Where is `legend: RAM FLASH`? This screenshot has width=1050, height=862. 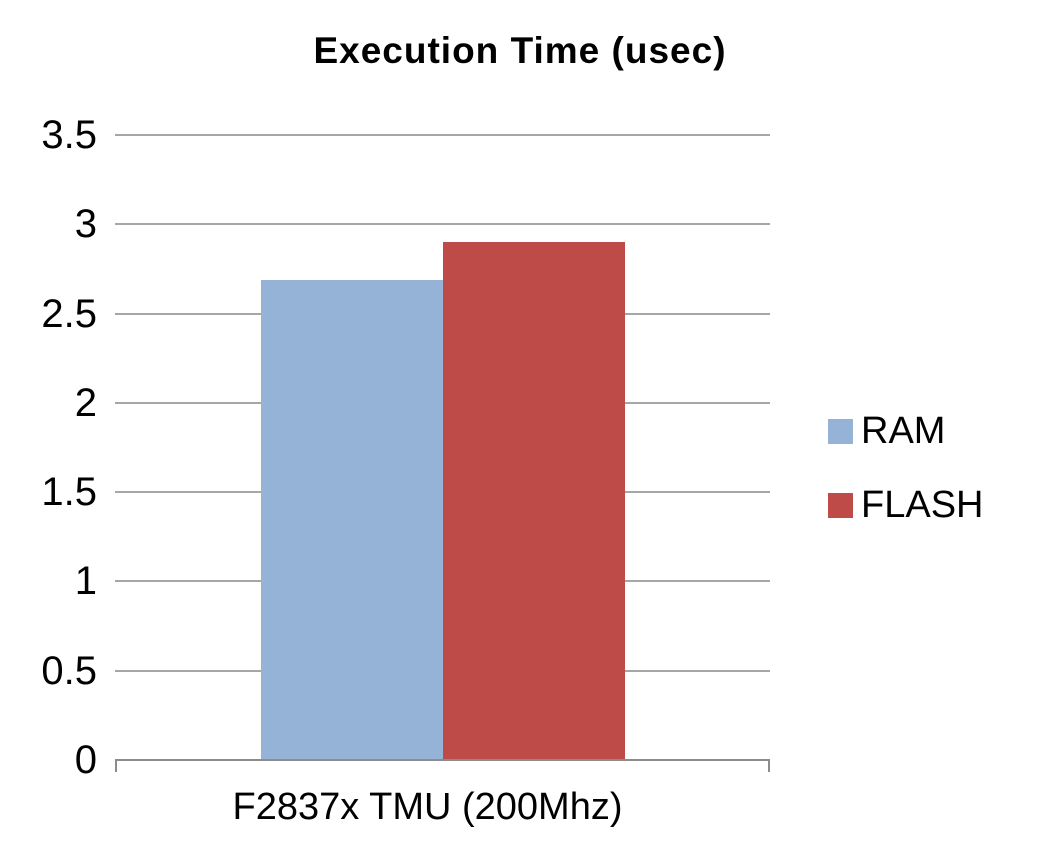
legend: RAM FLASH is located at coordinates (905, 468).